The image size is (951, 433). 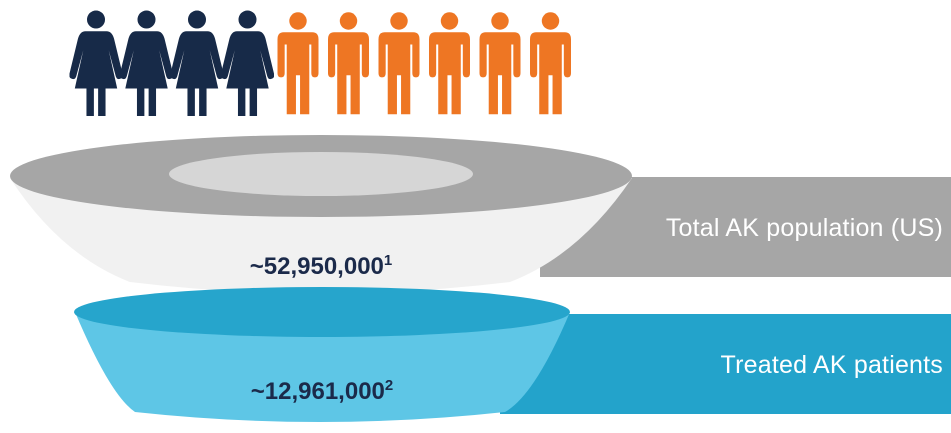 I want to click on treated-patients-tier-body, so click(x=322, y=367).